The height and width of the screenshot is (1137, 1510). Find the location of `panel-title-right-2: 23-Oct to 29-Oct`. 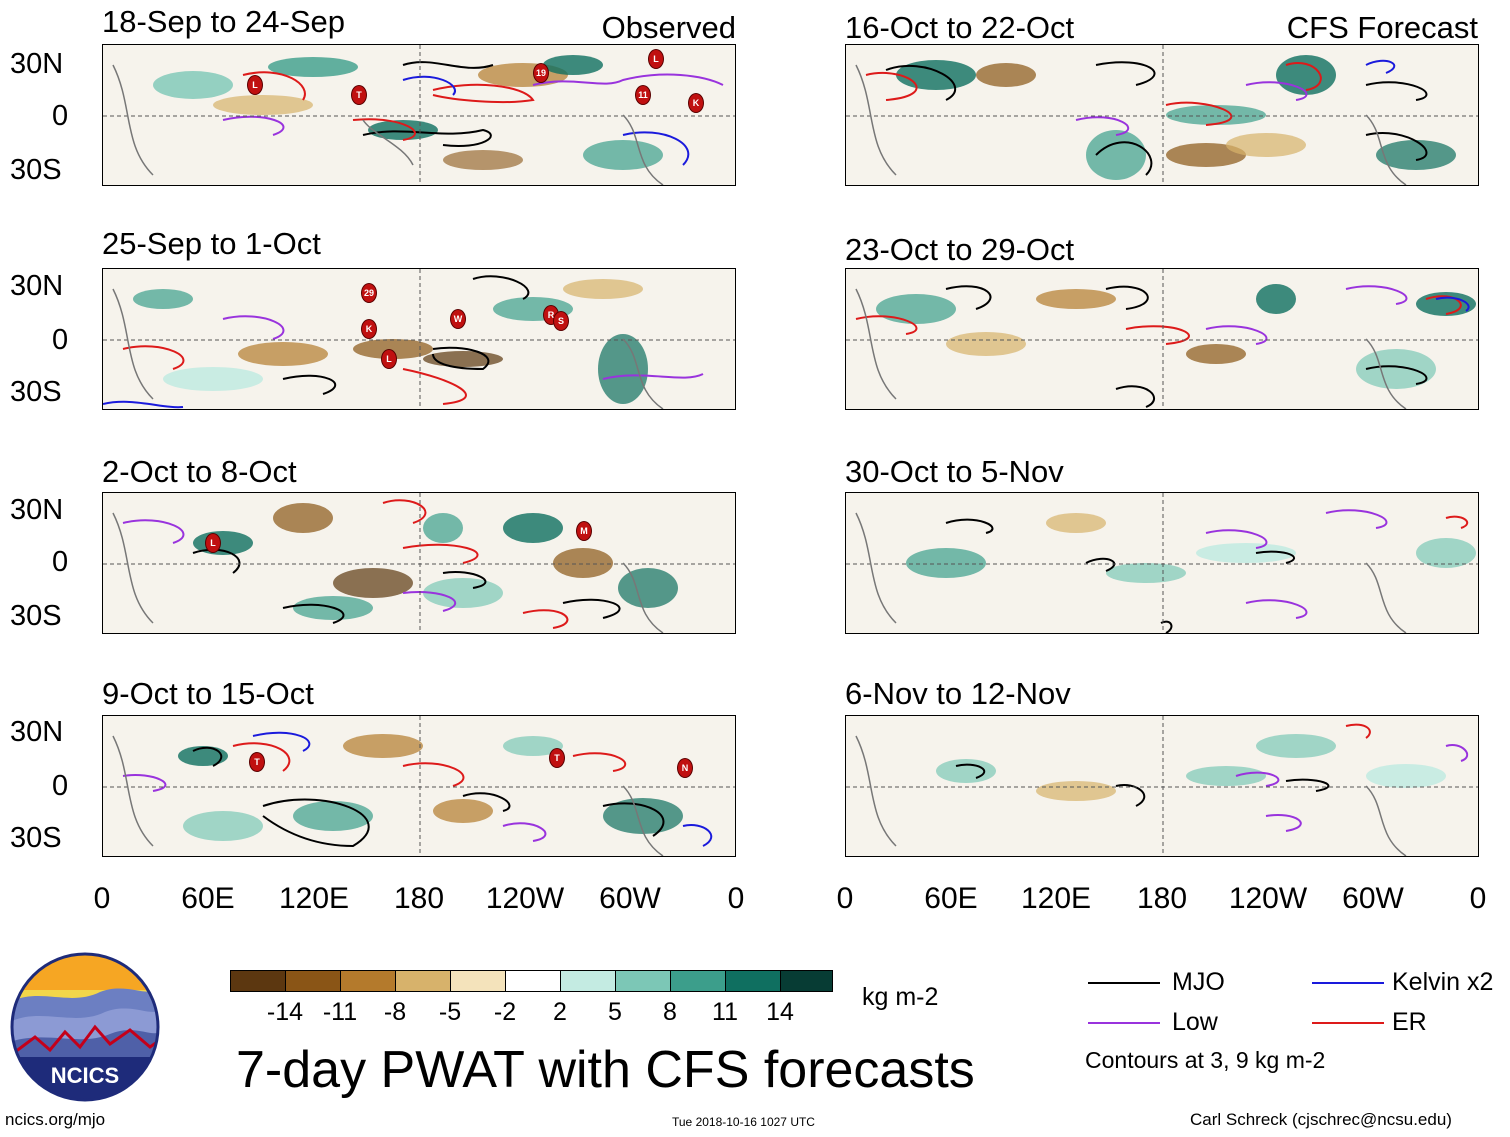

panel-title-right-2: 23-Oct to 29-Oct is located at coordinates (960, 249).